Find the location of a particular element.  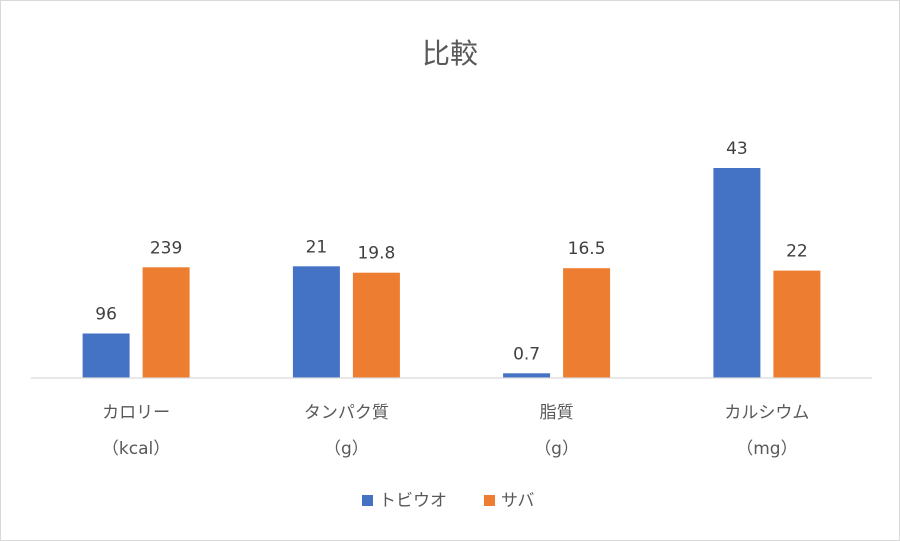

x-tick-label-1-1: （g） is located at coordinates (346, 449).